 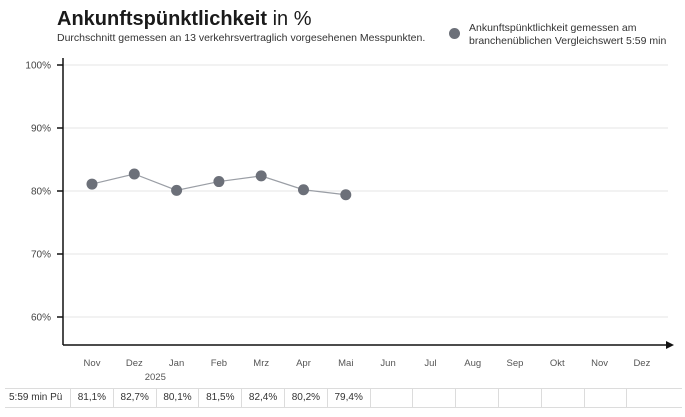 I want to click on table-cell: 80,2%, so click(x=306, y=398).